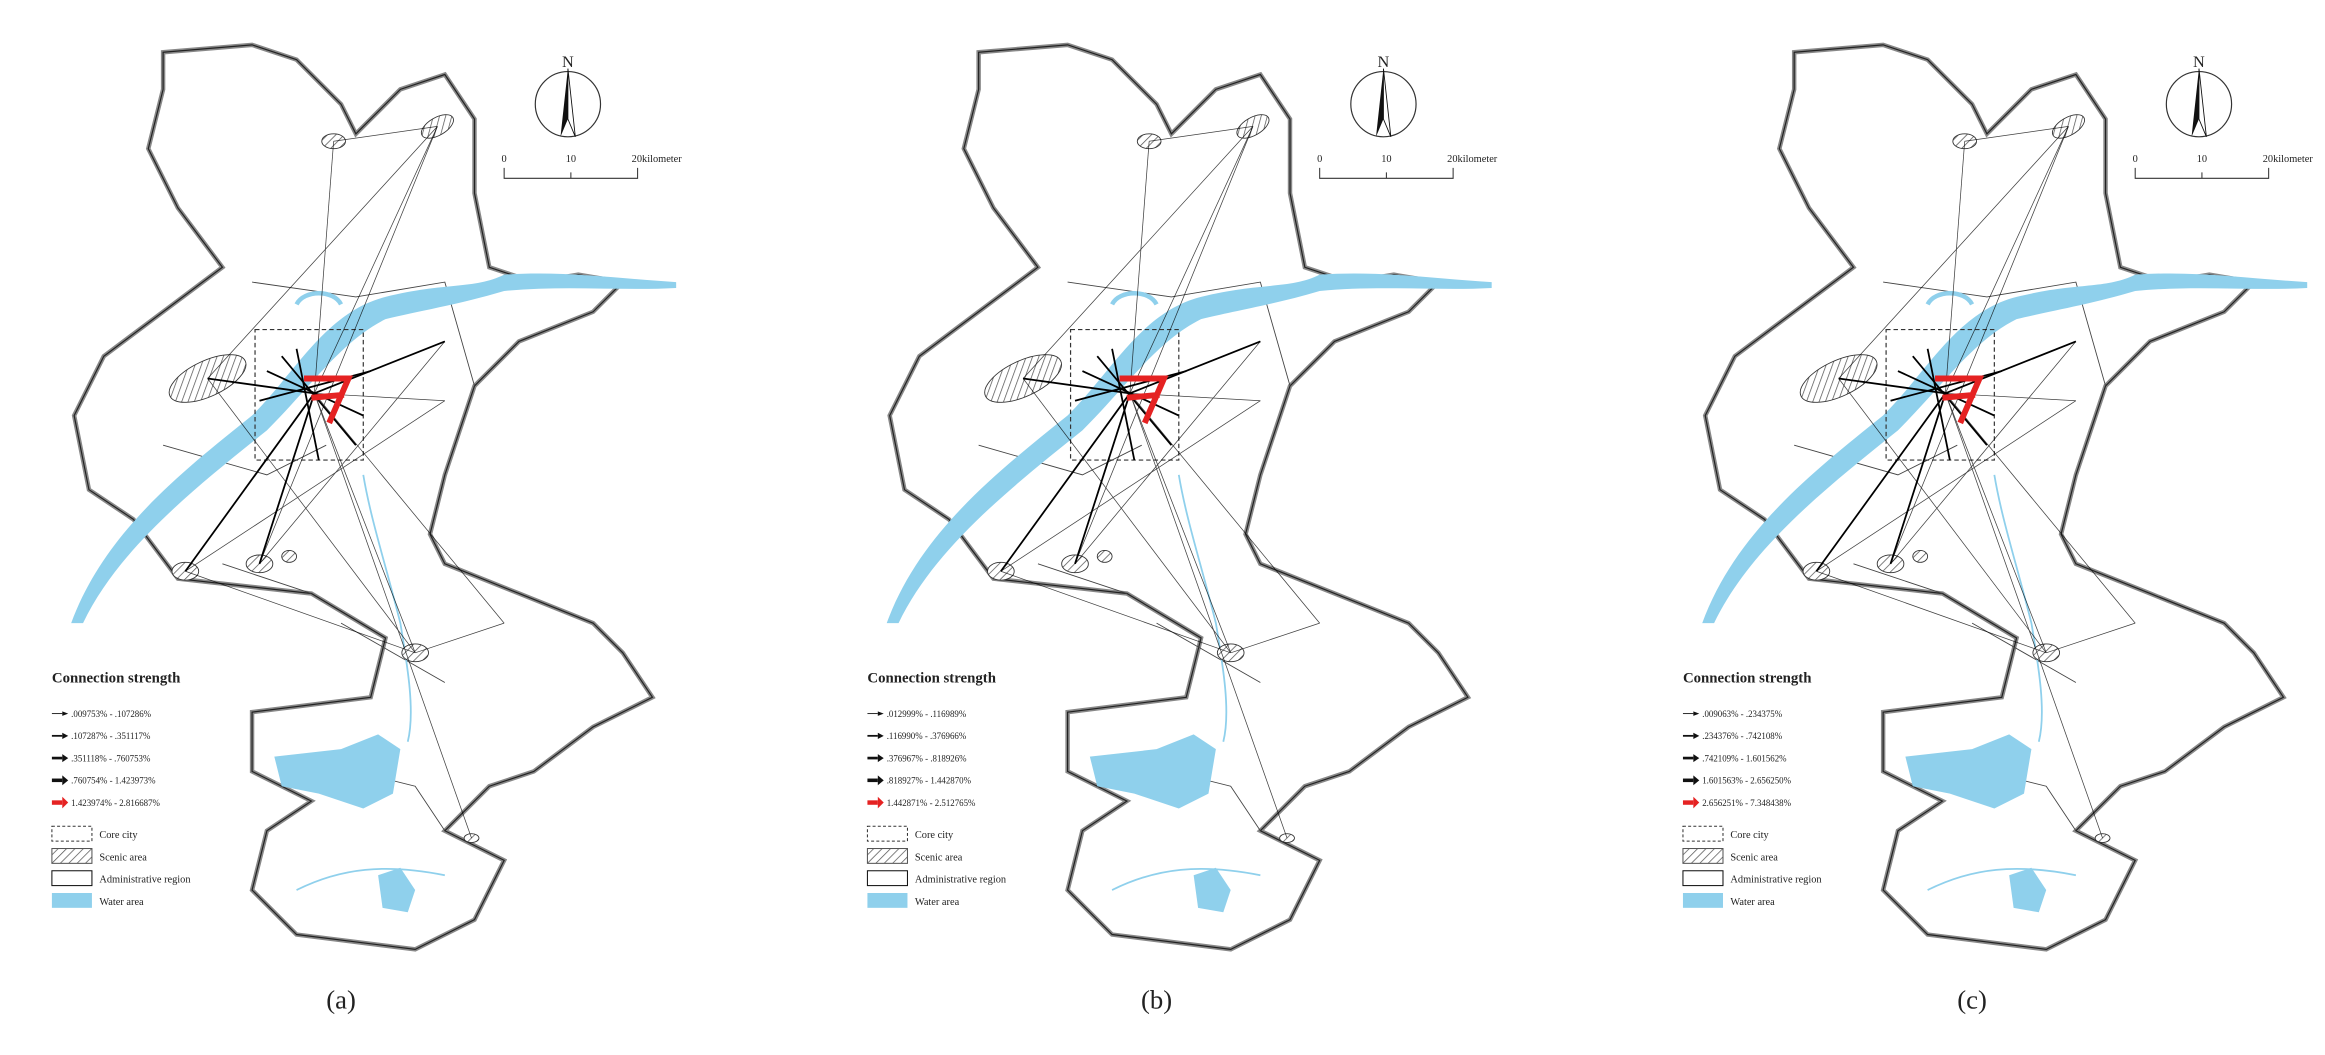 This screenshot has width=2325, height=1055. What do you see at coordinates (931, 803) in the screenshot?
I see `legend-range: 1.442871% - 2.512765%` at bounding box center [931, 803].